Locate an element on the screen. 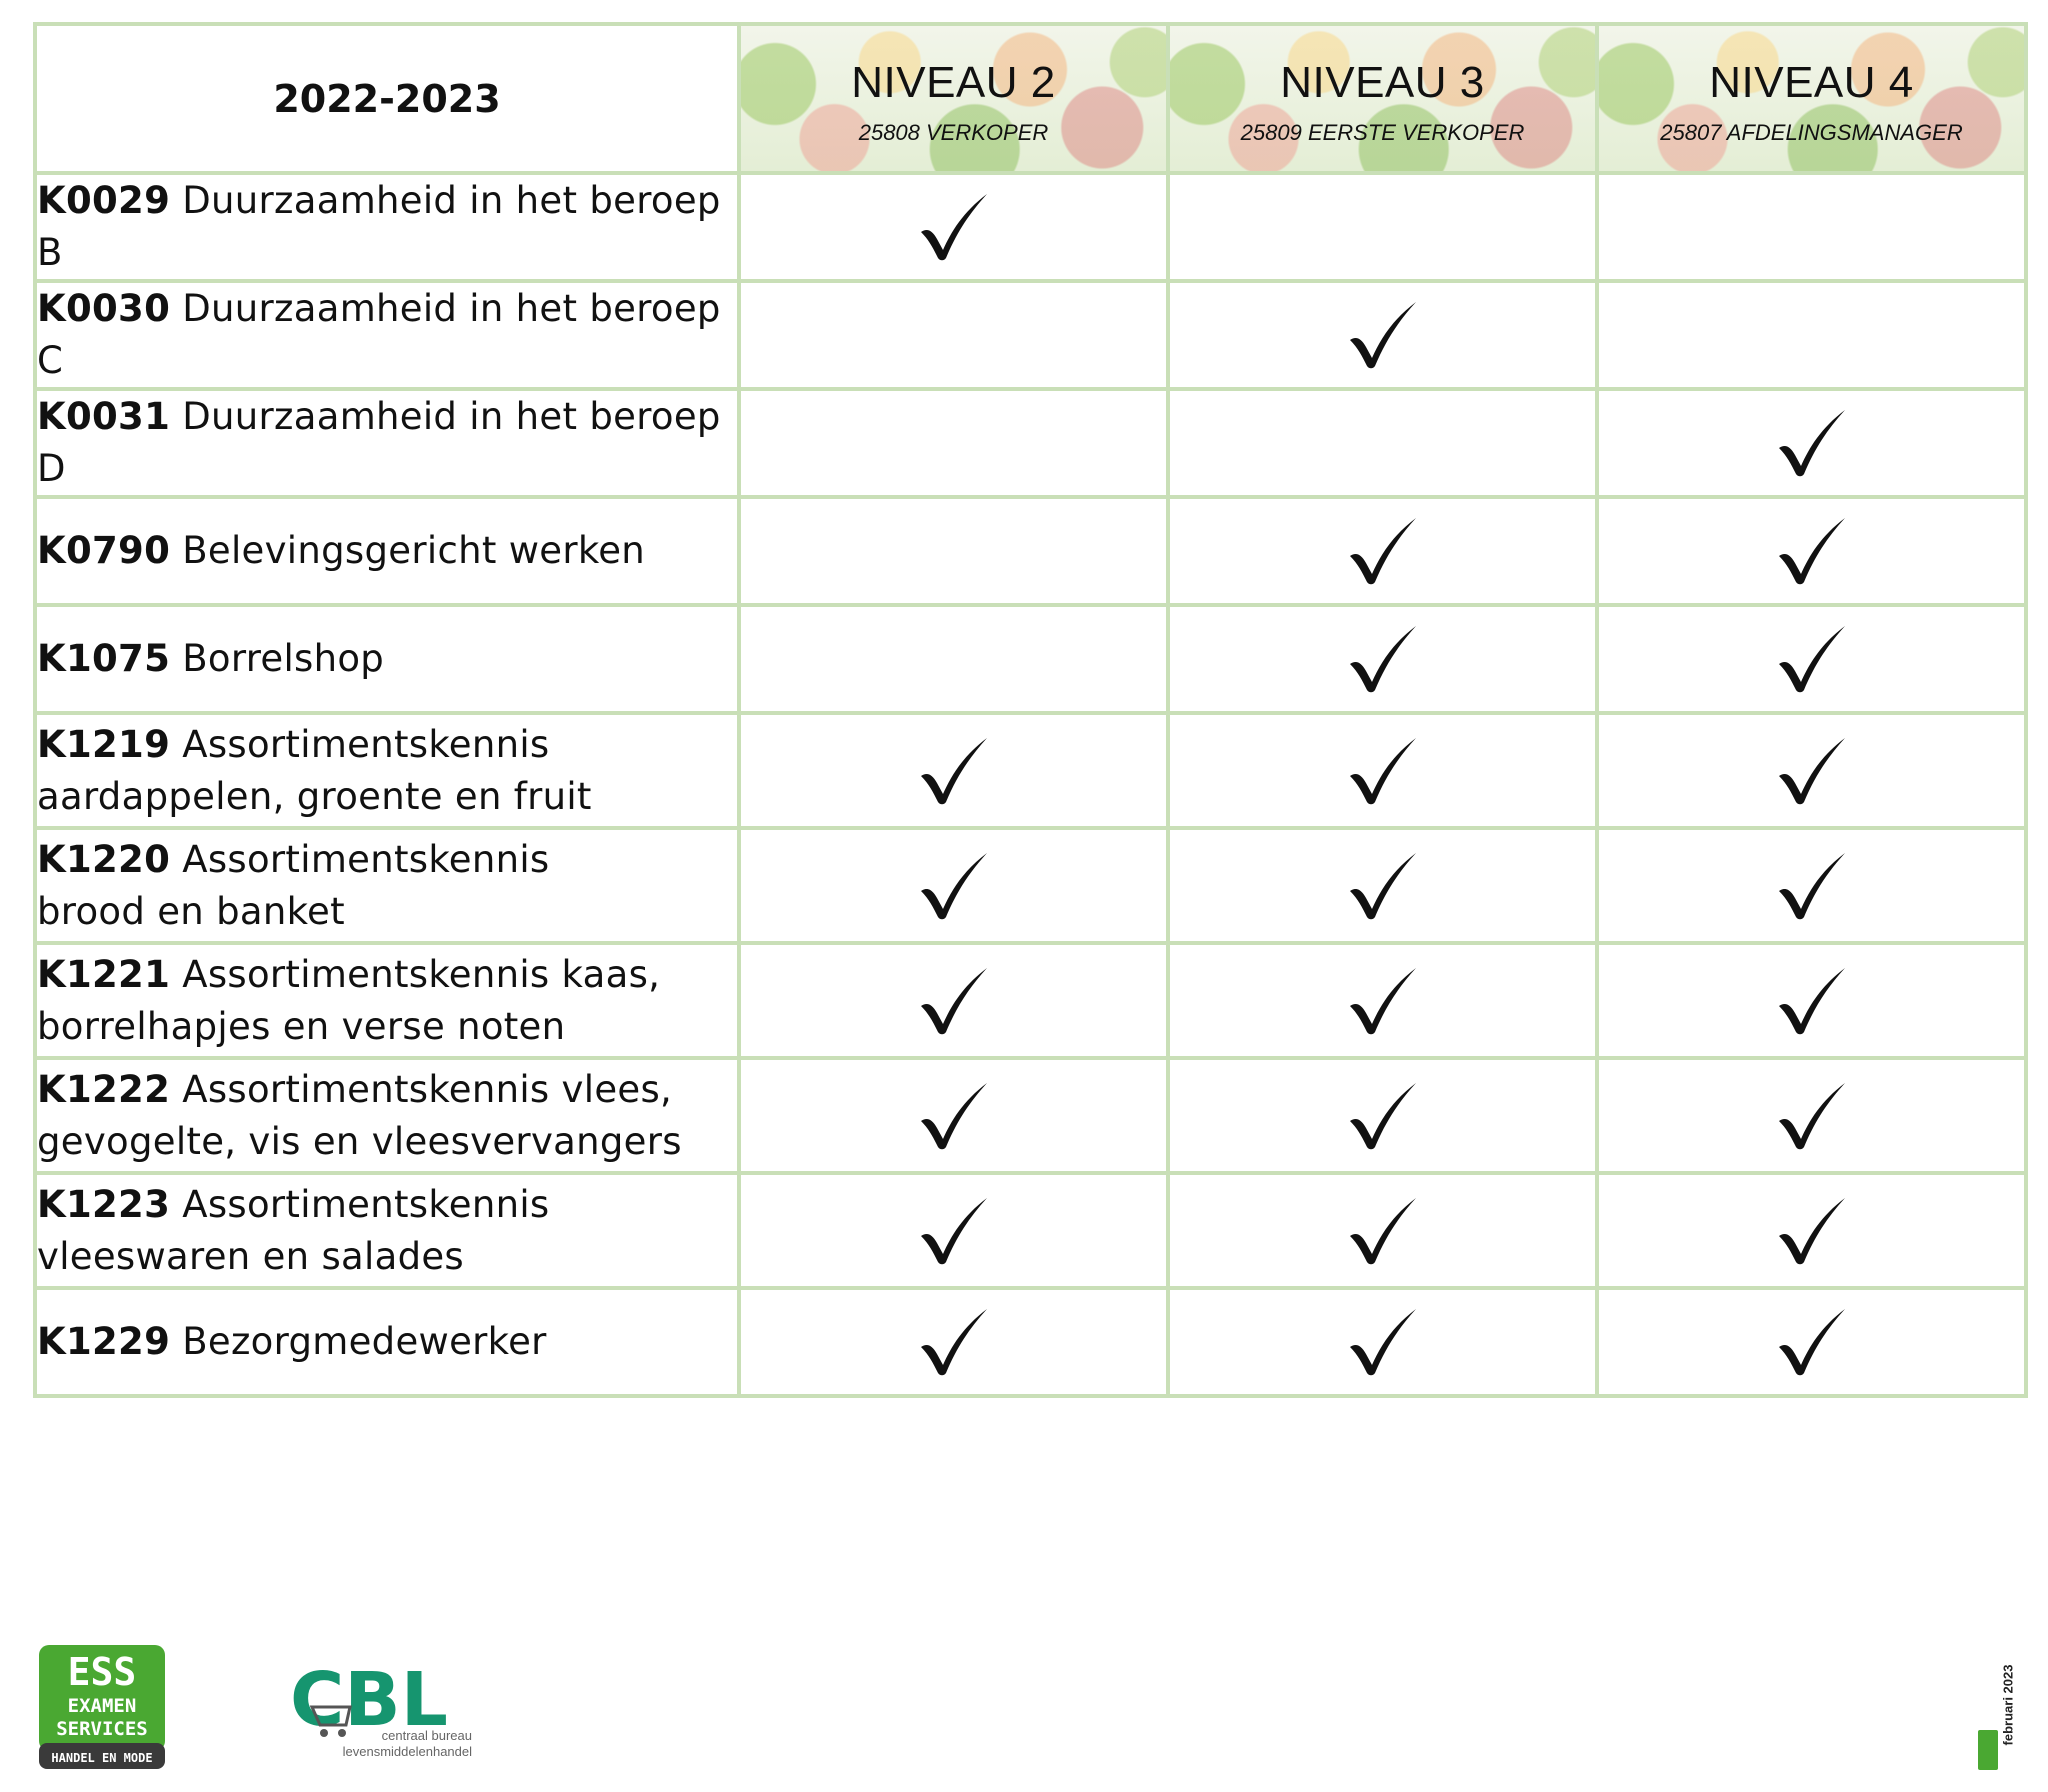 This screenshot has height=1792, width=2048. year-label: 2022-2023 is located at coordinates (387, 98).